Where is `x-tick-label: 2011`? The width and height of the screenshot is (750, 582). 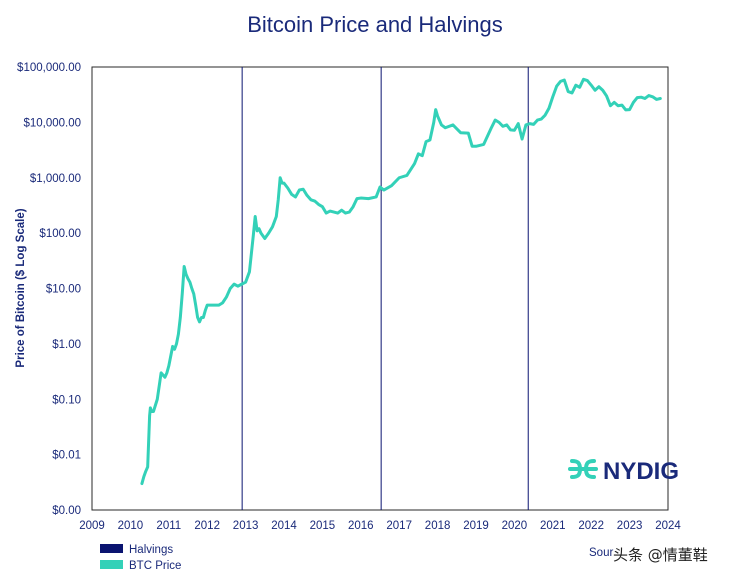
x-tick-label: 2011 is located at coordinates (168, 526).